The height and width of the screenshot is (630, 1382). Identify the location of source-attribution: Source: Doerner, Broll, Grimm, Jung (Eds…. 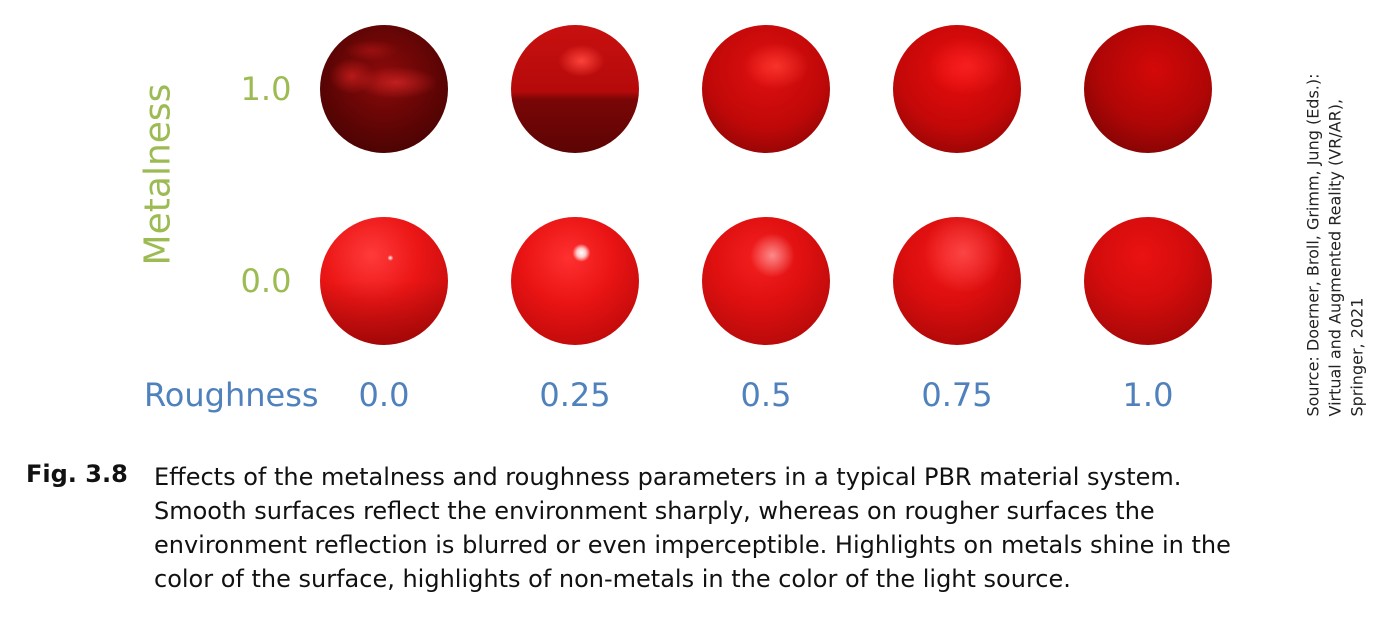
(1336, 245).